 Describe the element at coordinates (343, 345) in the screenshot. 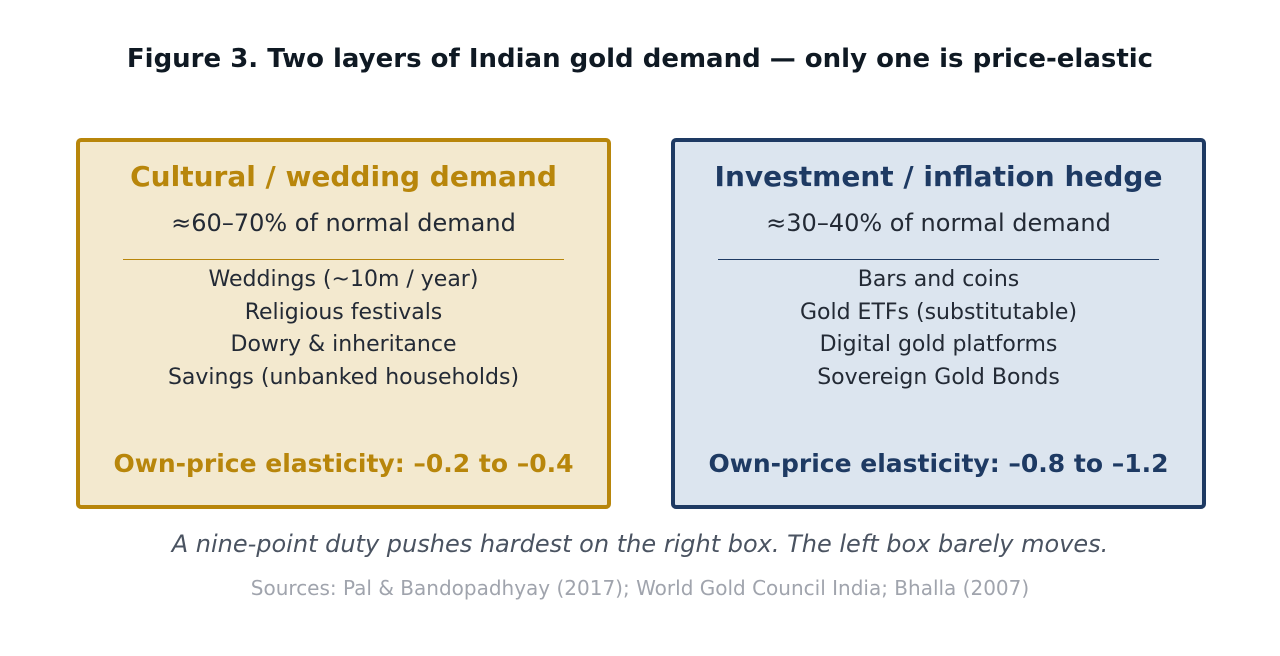

I see `list-item: Dowry & inheritance` at that location.